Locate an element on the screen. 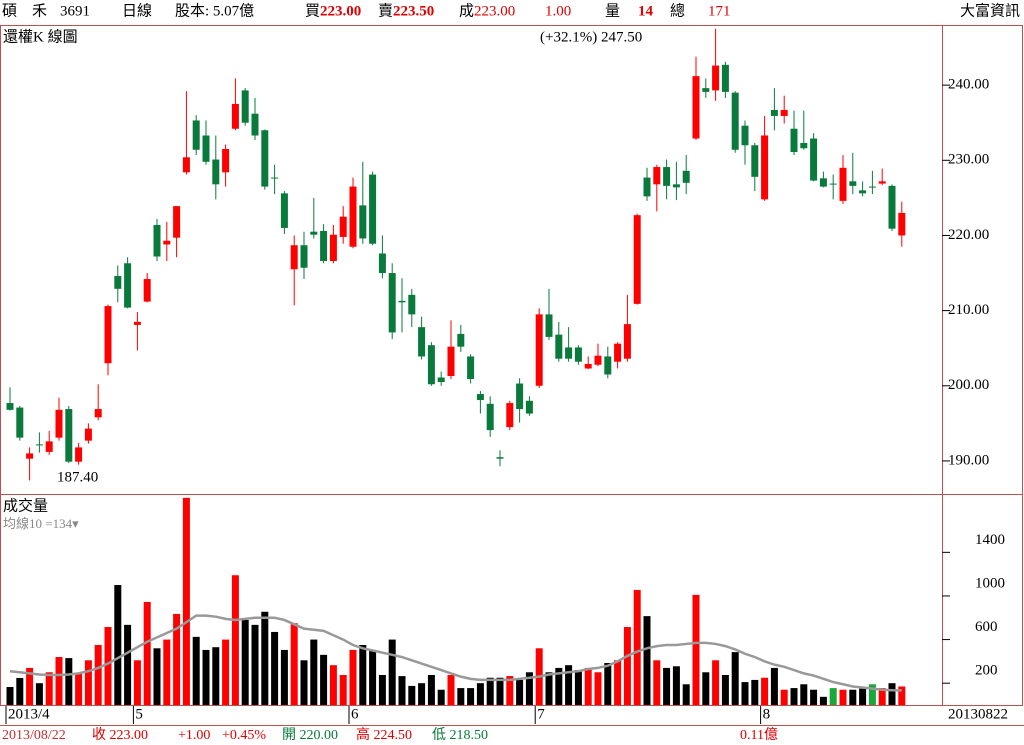  brand: 大富資訊 is located at coordinates (990, 10).